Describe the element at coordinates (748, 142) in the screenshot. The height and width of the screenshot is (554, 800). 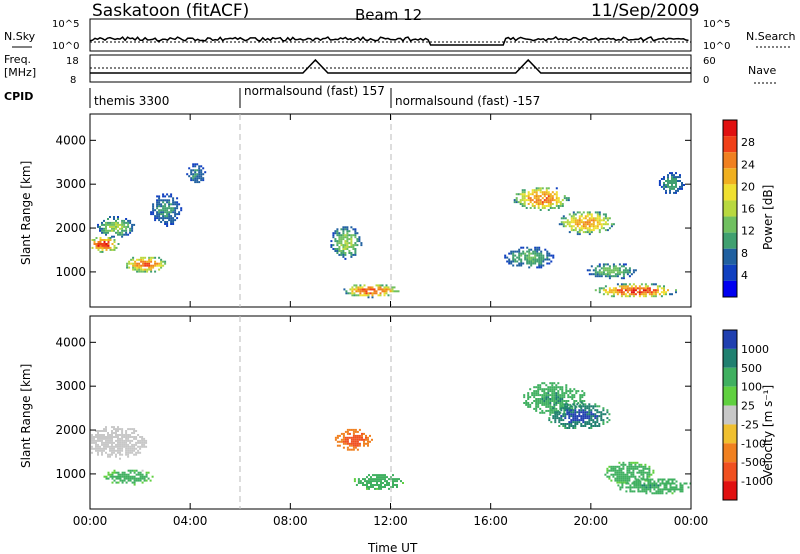
I see `colorbar-tick-label: 28` at that location.